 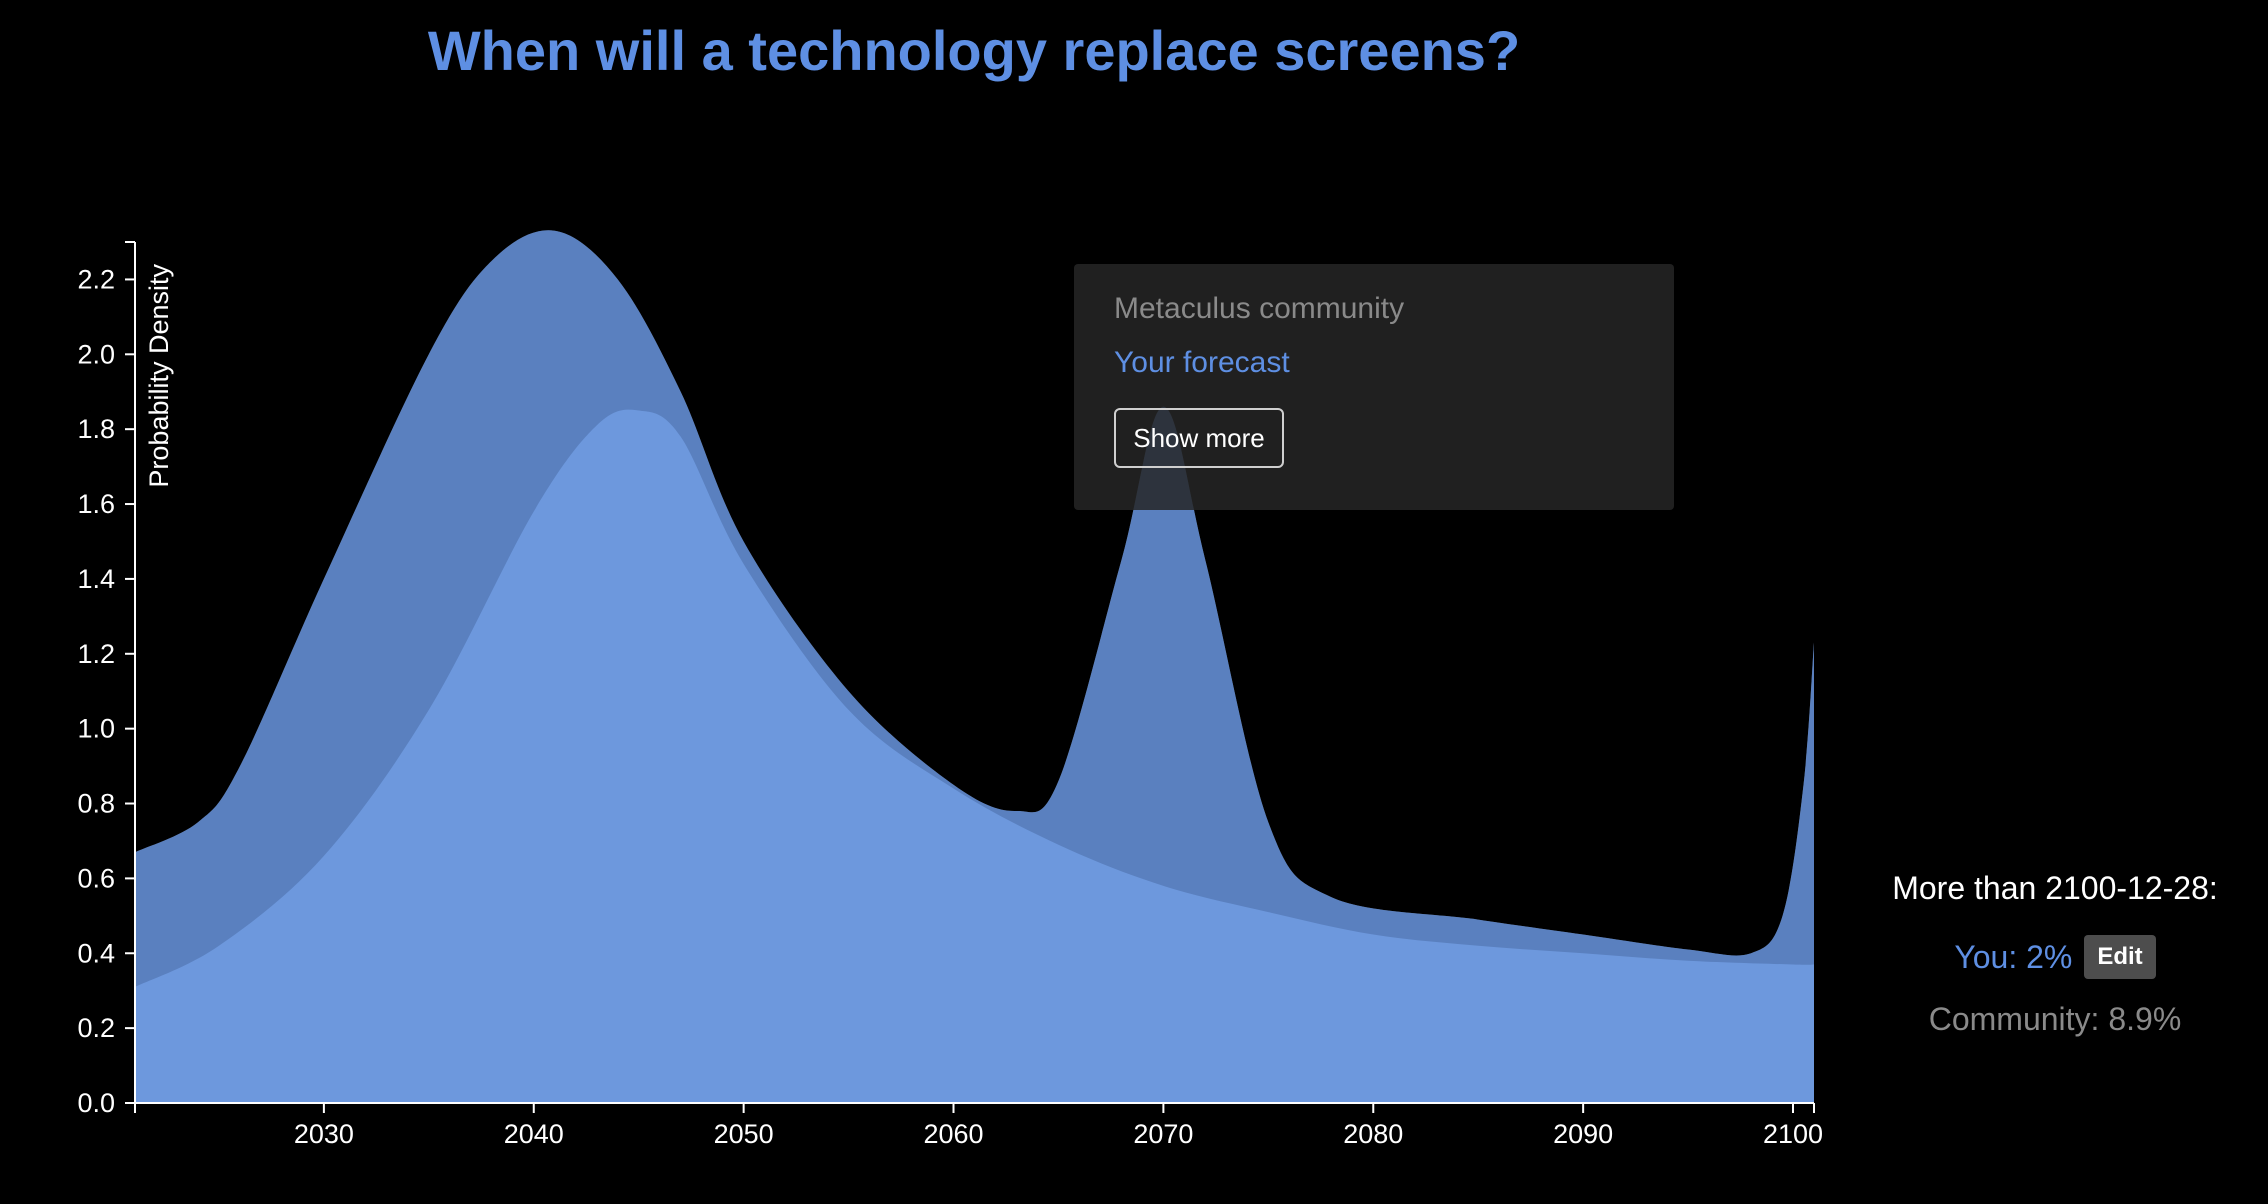 I want to click on x-tick-label: 2090, so click(x=1583, y=1134).